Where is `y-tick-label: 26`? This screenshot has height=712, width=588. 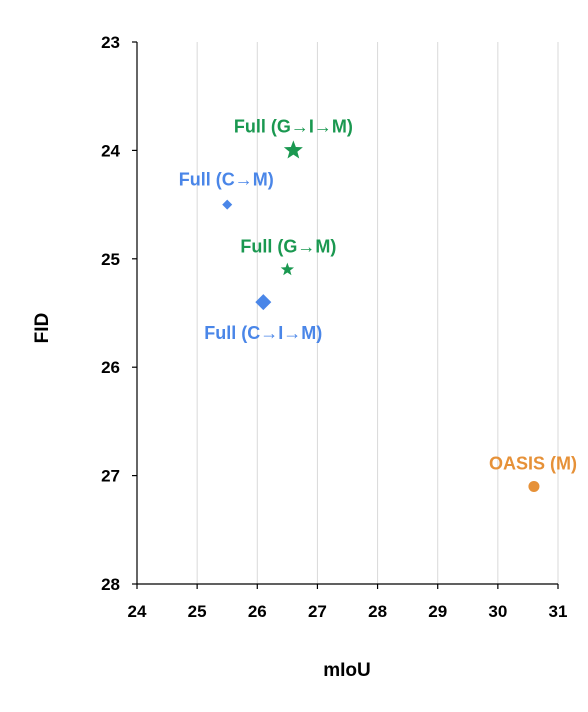 y-tick-label: 26 is located at coordinates (110, 367).